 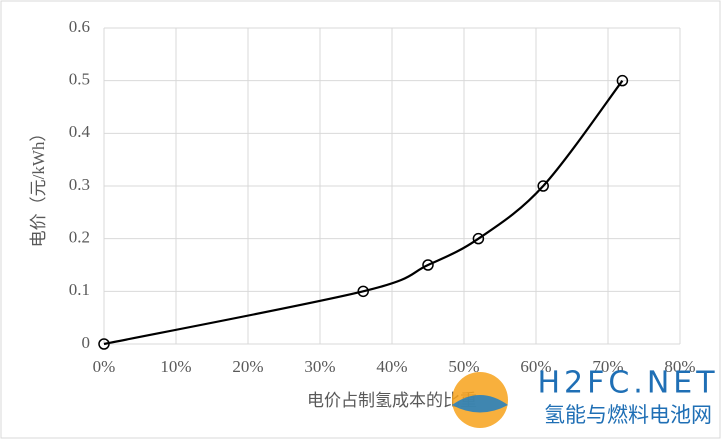 I want to click on y-tick-label: 0.4, so click(x=80, y=131).